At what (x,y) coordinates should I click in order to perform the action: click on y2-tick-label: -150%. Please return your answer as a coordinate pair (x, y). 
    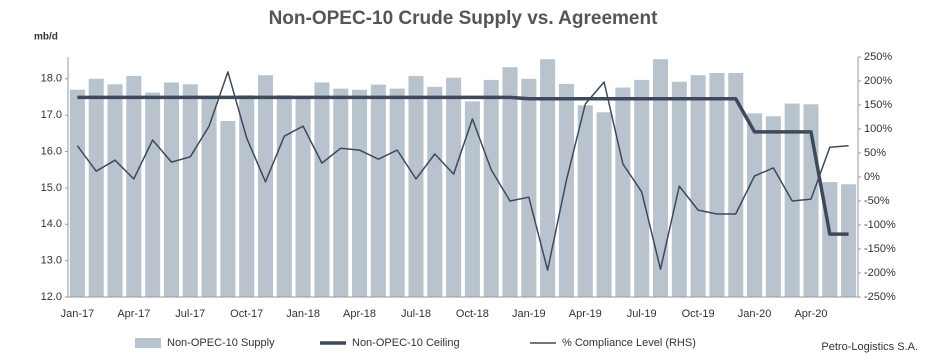
    Looking at the image, I should click on (880, 249).